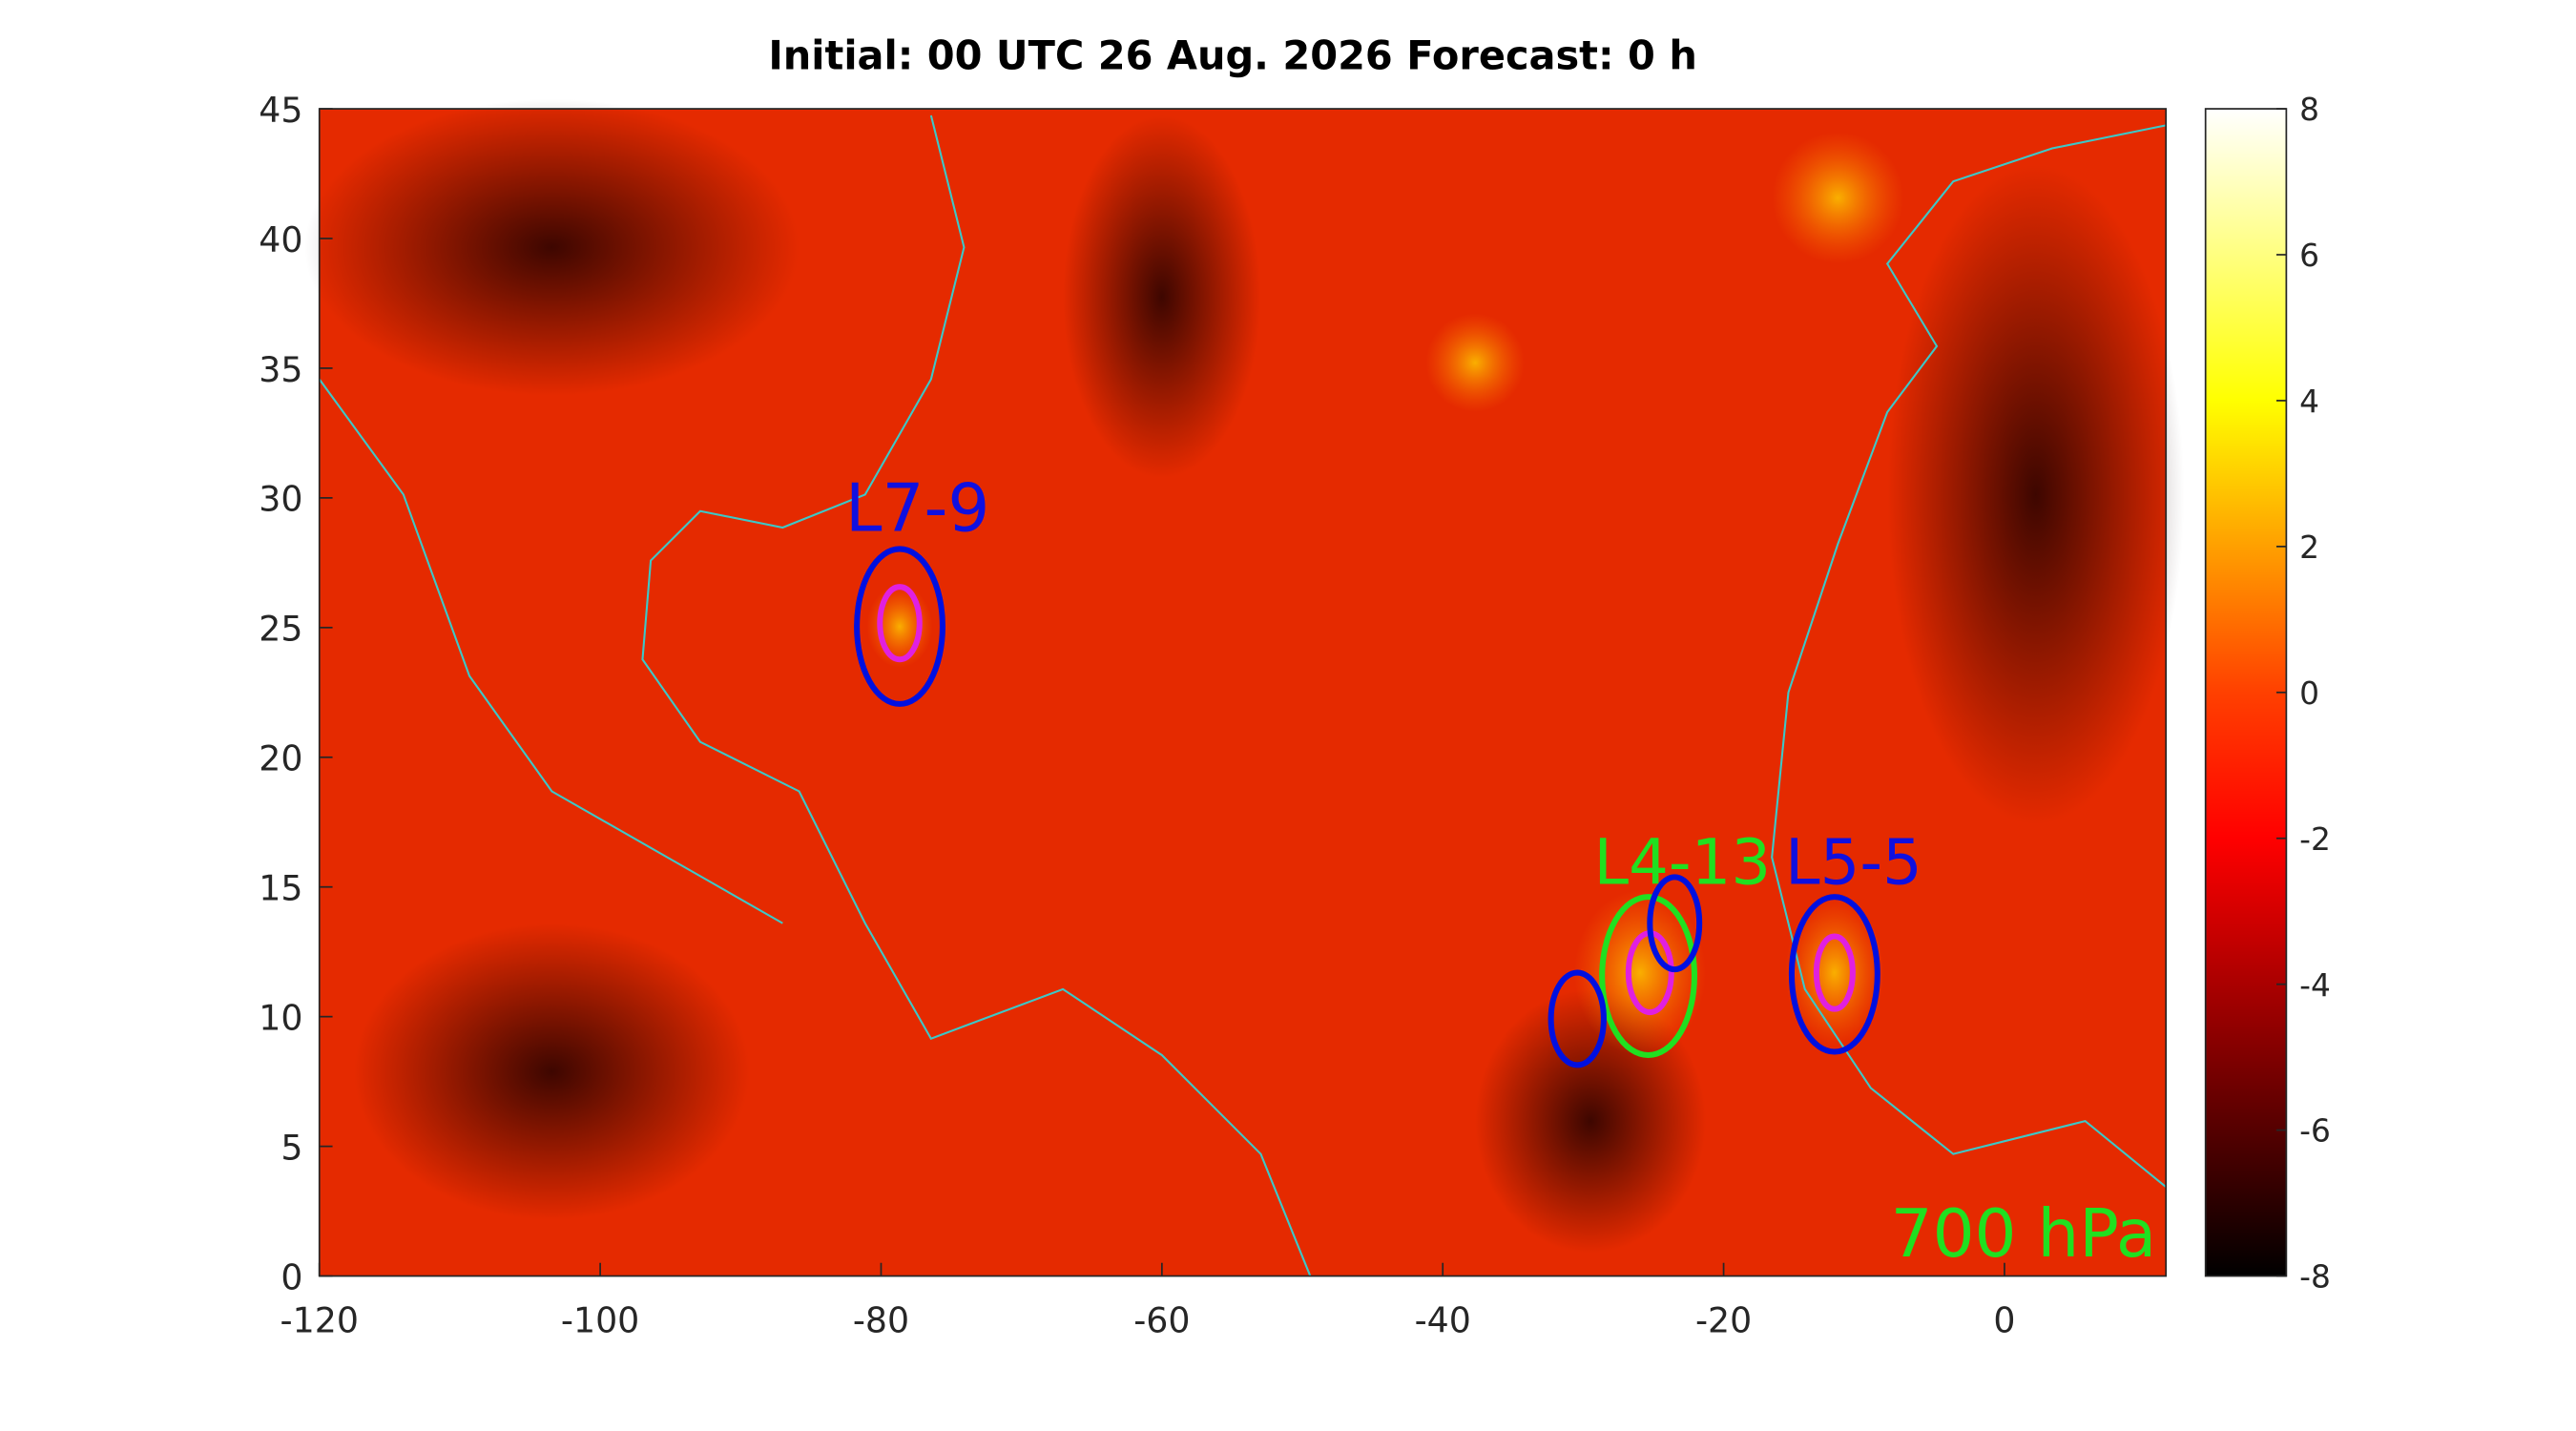 This screenshot has width=2576, height=1431. What do you see at coordinates (280, 110) in the screenshot?
I see `y-tick-label: 45` at bounding box center [280, 110].